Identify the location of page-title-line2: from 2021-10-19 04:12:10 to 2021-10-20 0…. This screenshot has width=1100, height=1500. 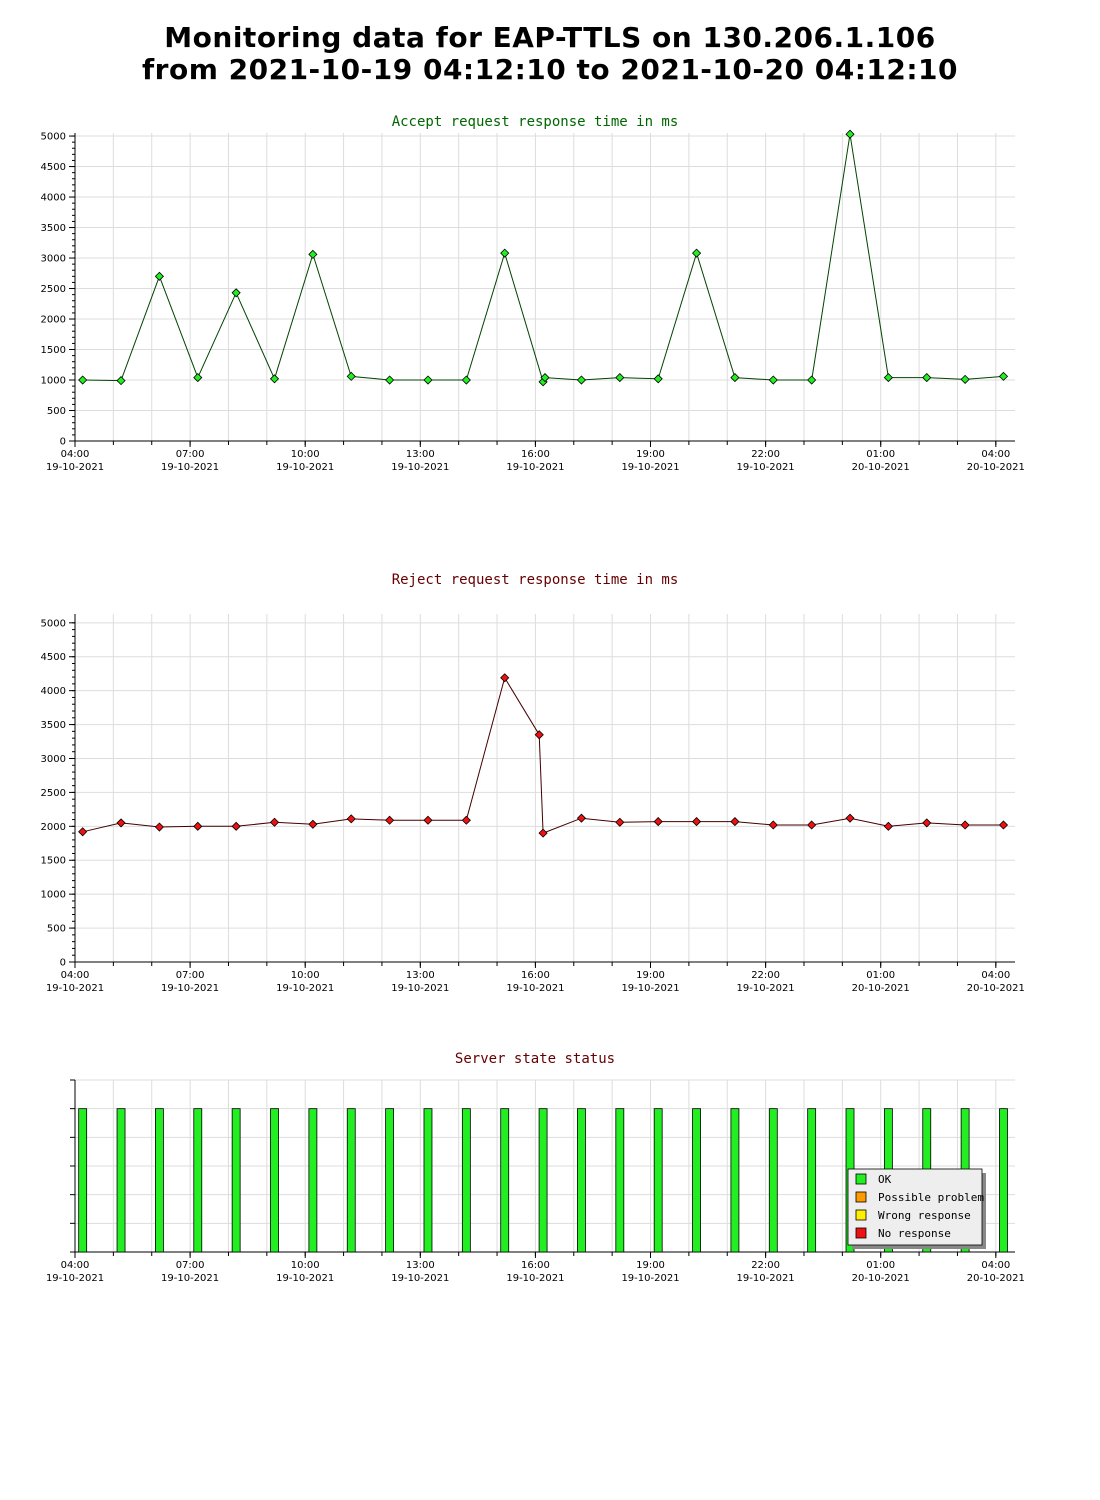
(550, 69).